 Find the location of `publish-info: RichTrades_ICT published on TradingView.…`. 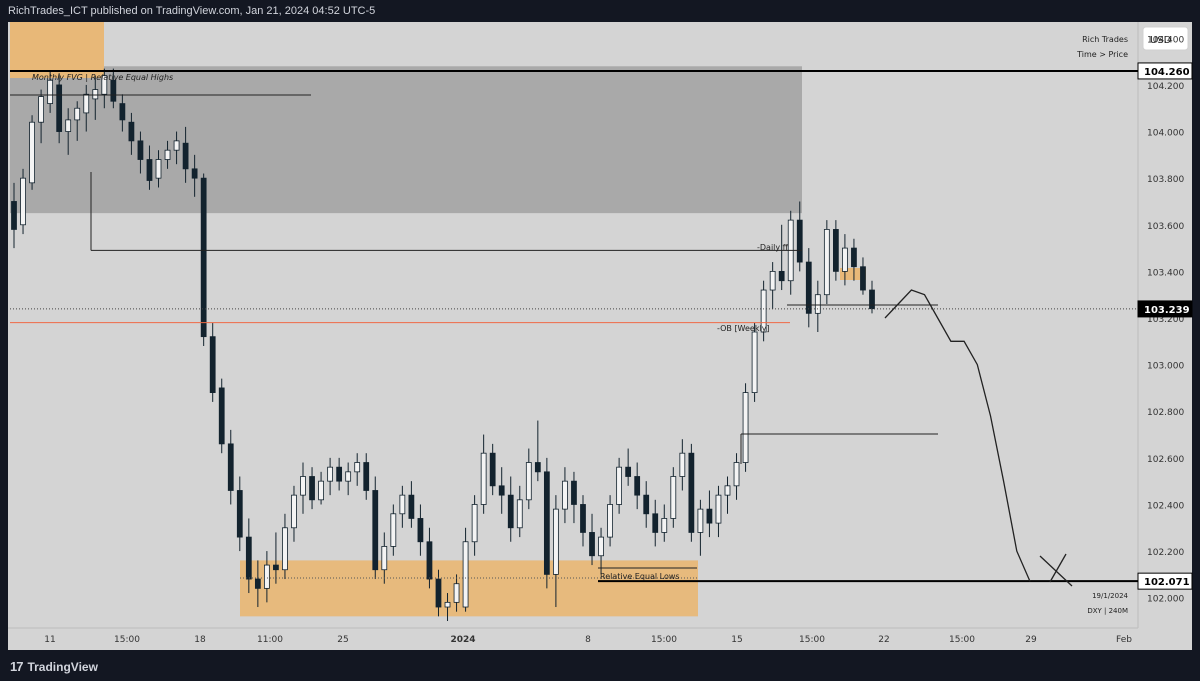

publish-info: RichTrades_ICT published on TradingView.… is located at coordinates (192, 11).